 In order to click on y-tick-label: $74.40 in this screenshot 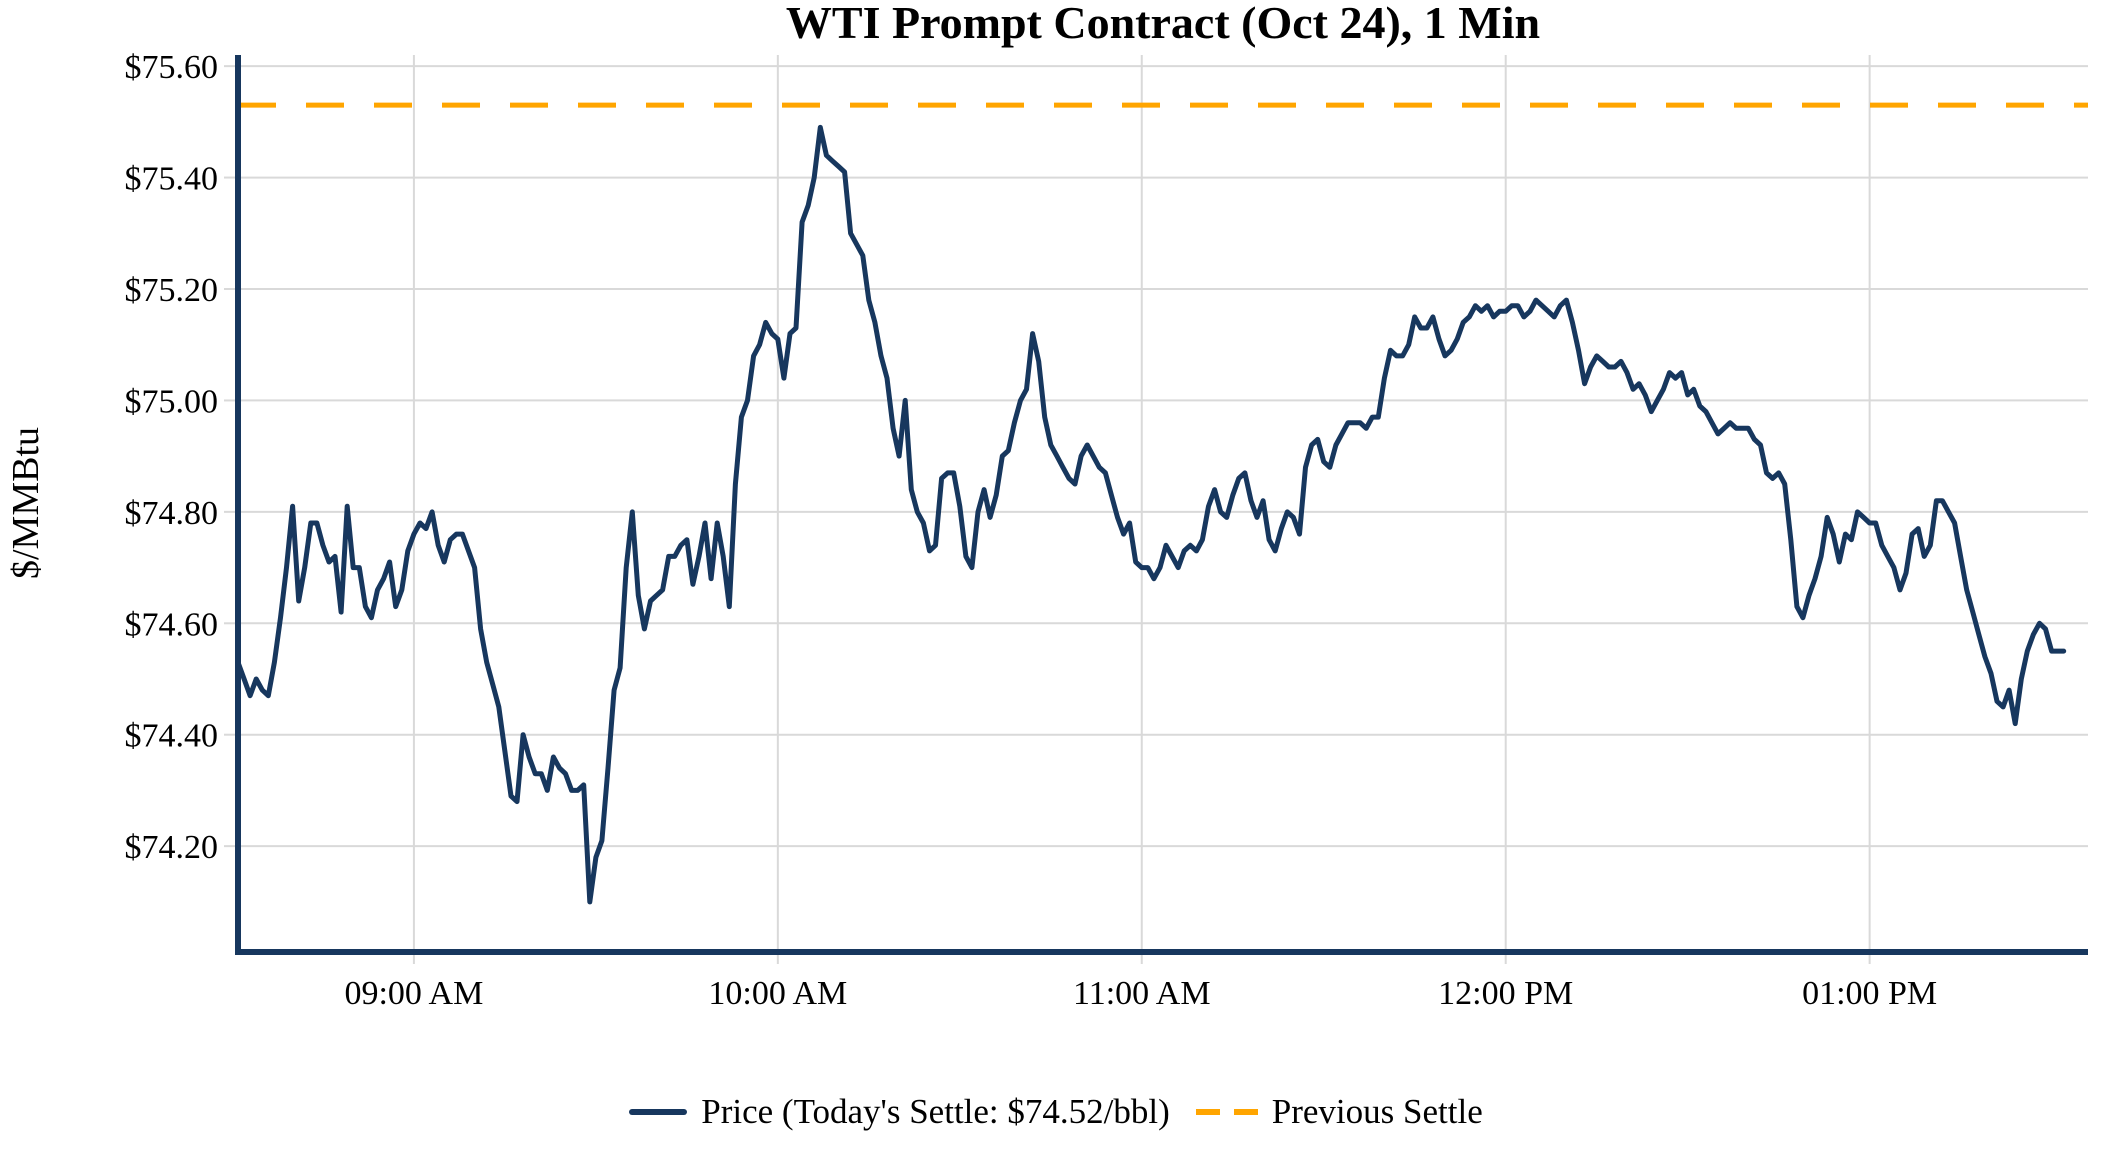, I will do `click(172, 736)`.